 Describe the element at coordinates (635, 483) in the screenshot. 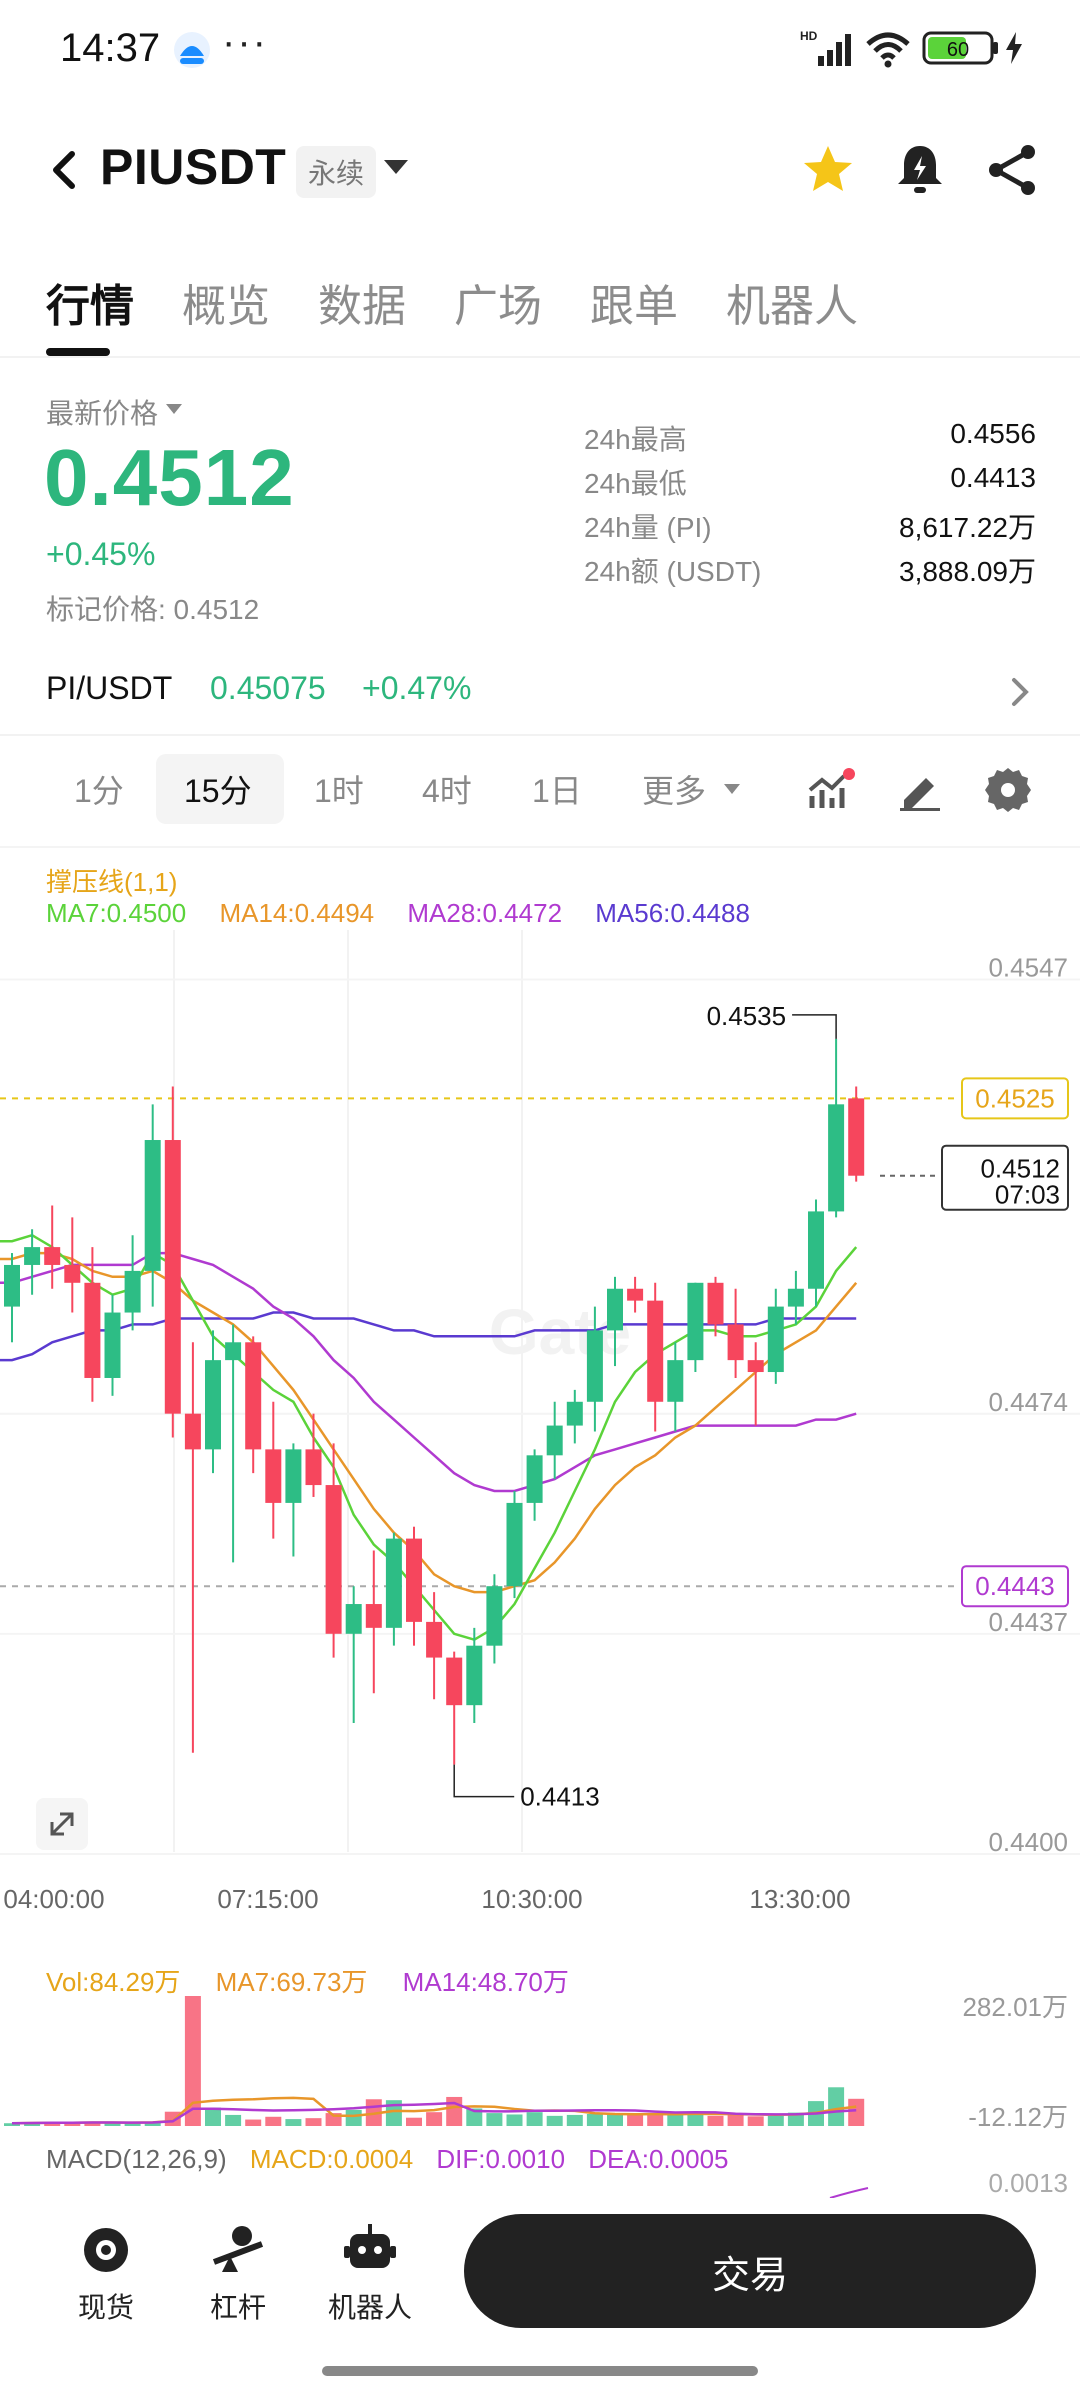

I see `stat-label-24h-low: 24h最低` at that location.